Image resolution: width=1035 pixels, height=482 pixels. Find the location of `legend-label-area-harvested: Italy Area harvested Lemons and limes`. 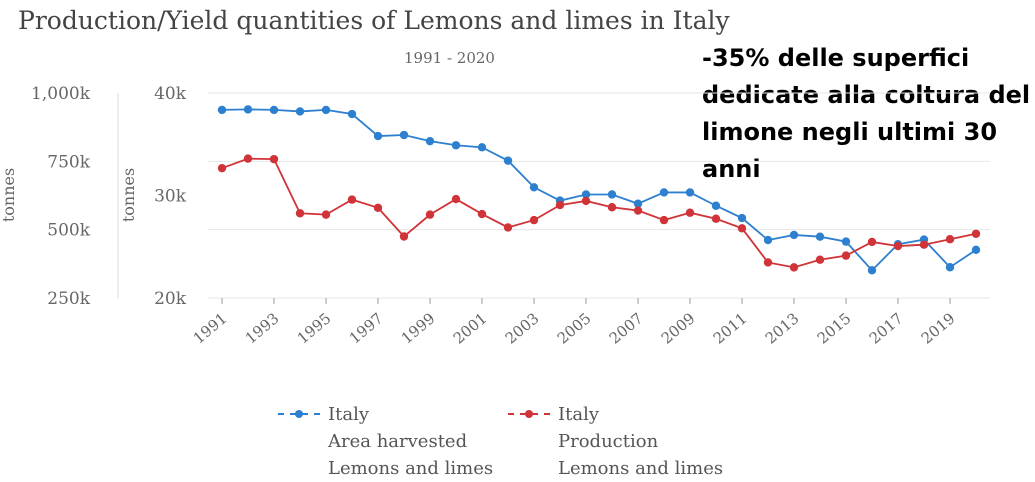

legend-label-area-harvested: Italy Area harvested Lemons and limes is located at coordinates (411, 441).